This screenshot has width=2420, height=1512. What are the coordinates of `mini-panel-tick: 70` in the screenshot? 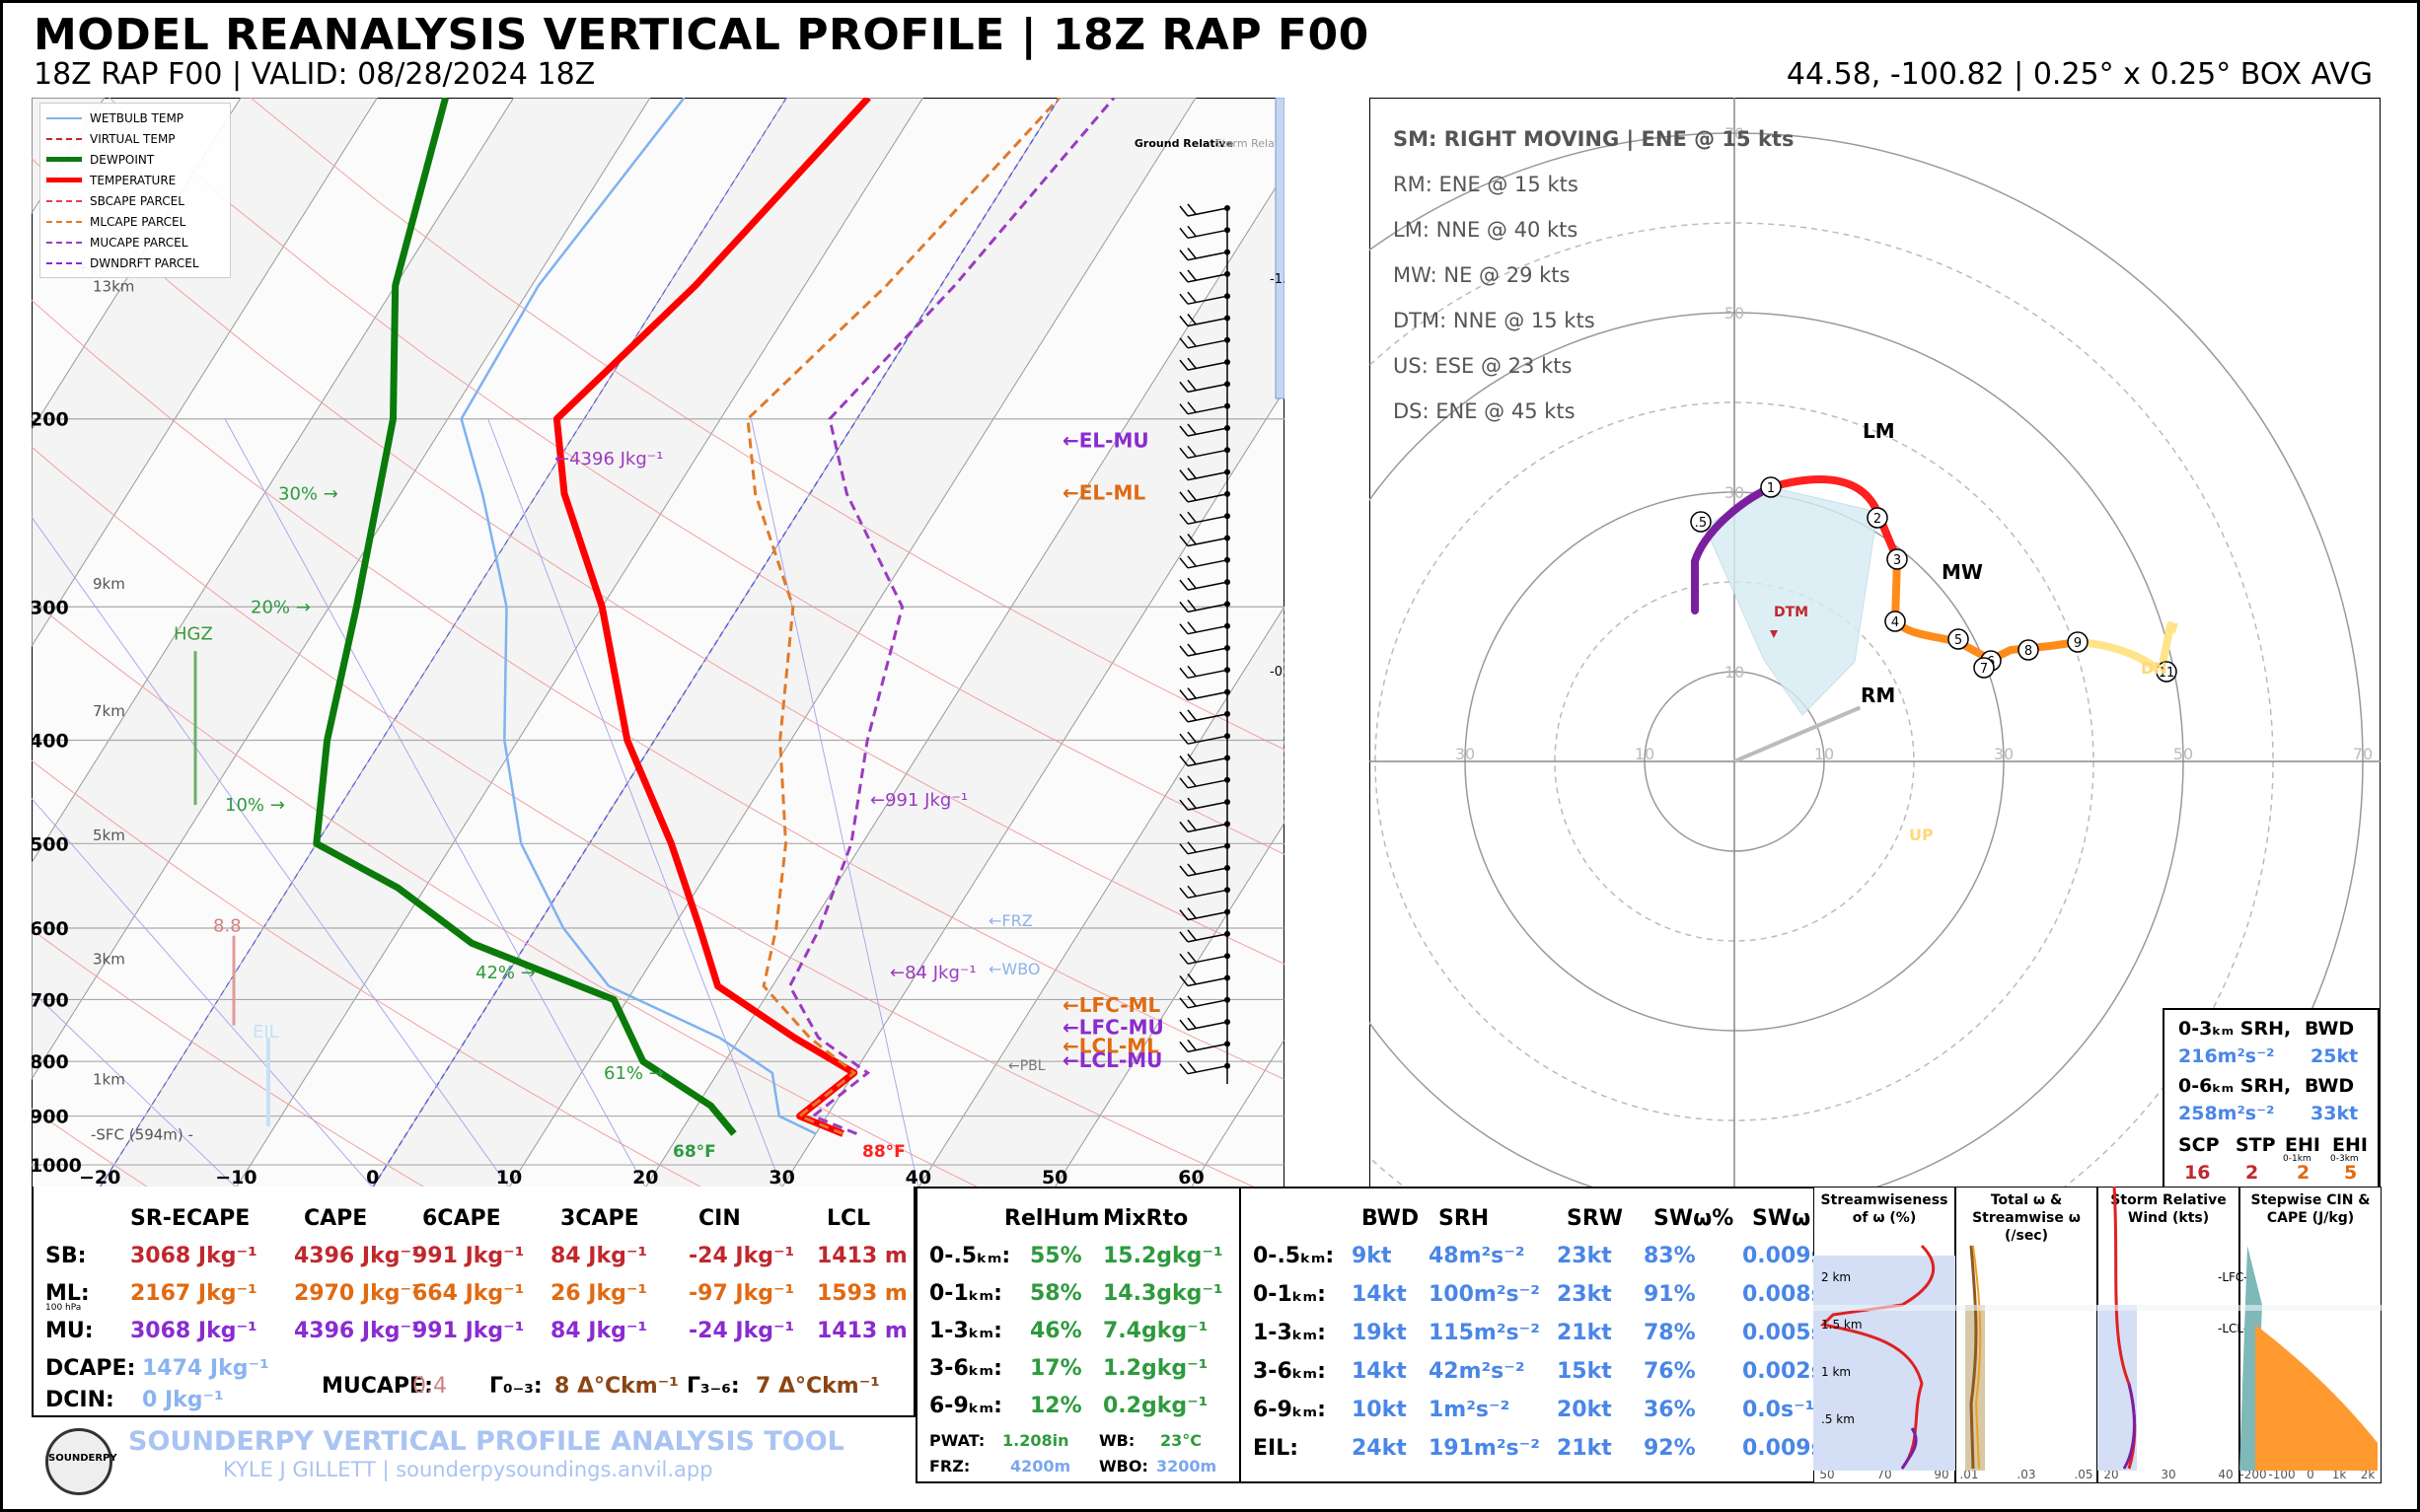 It's located at (1883, 1474).